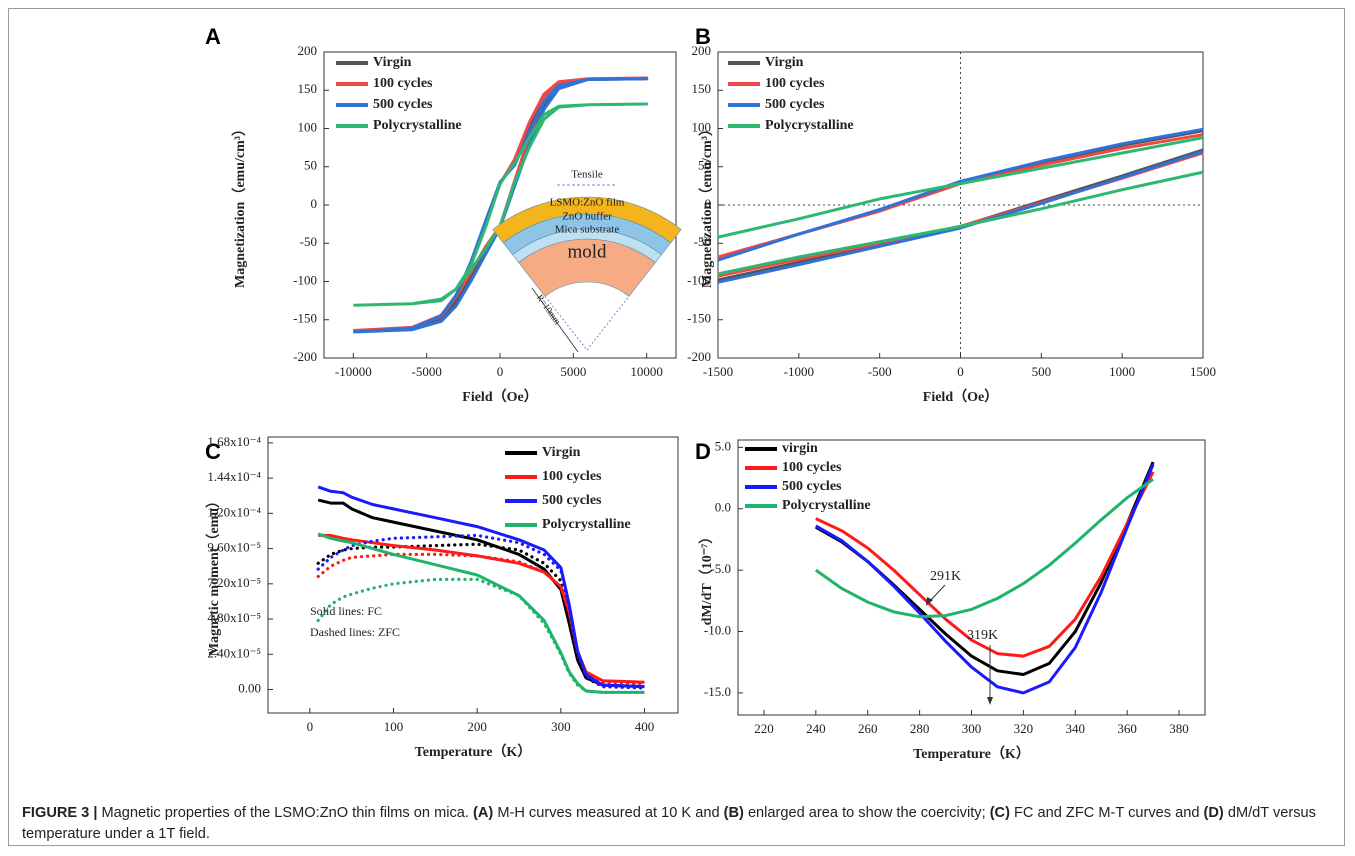  Describe the element at coordinates (587, 251) in the screenshot. I see `inset-label: mold` at that location.